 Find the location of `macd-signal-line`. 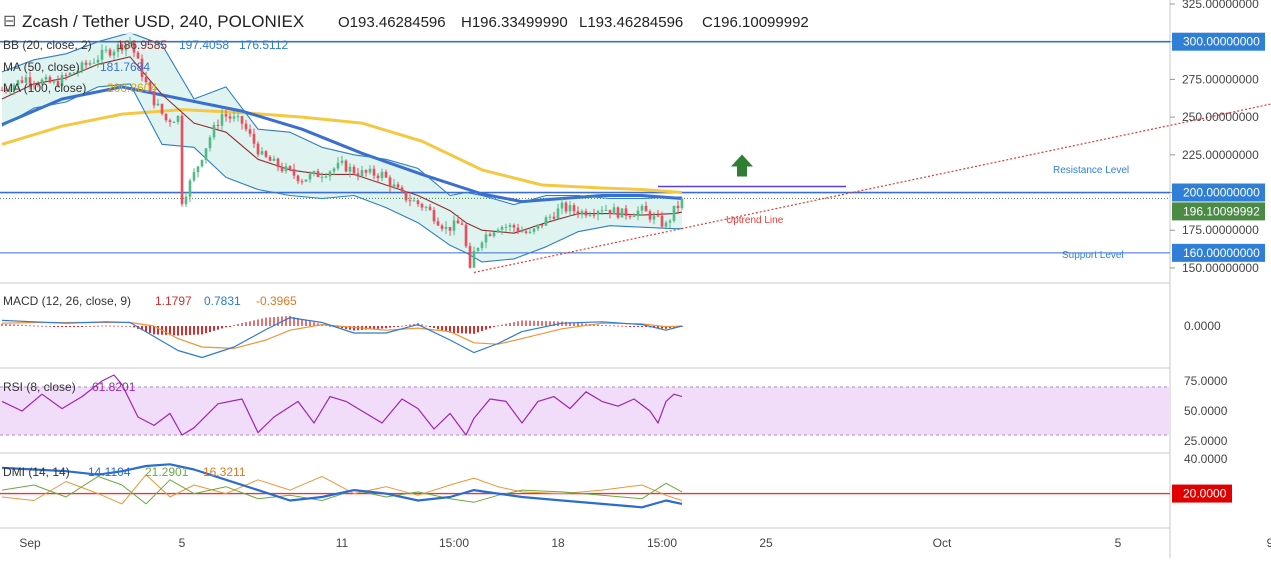

macd-signal-line is located at coordinates (342, 335).